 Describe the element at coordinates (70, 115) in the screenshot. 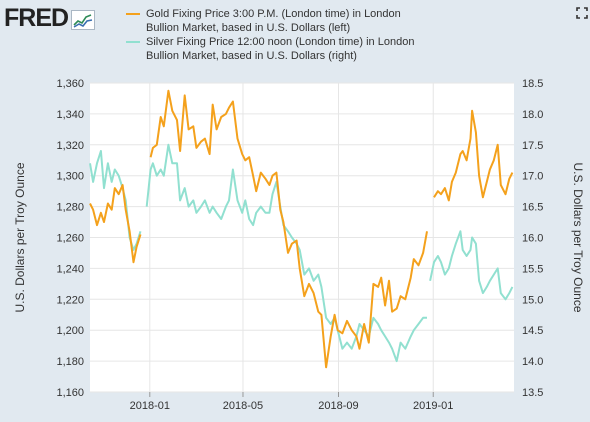

I see `left-tick-label: 1,340` at that location.